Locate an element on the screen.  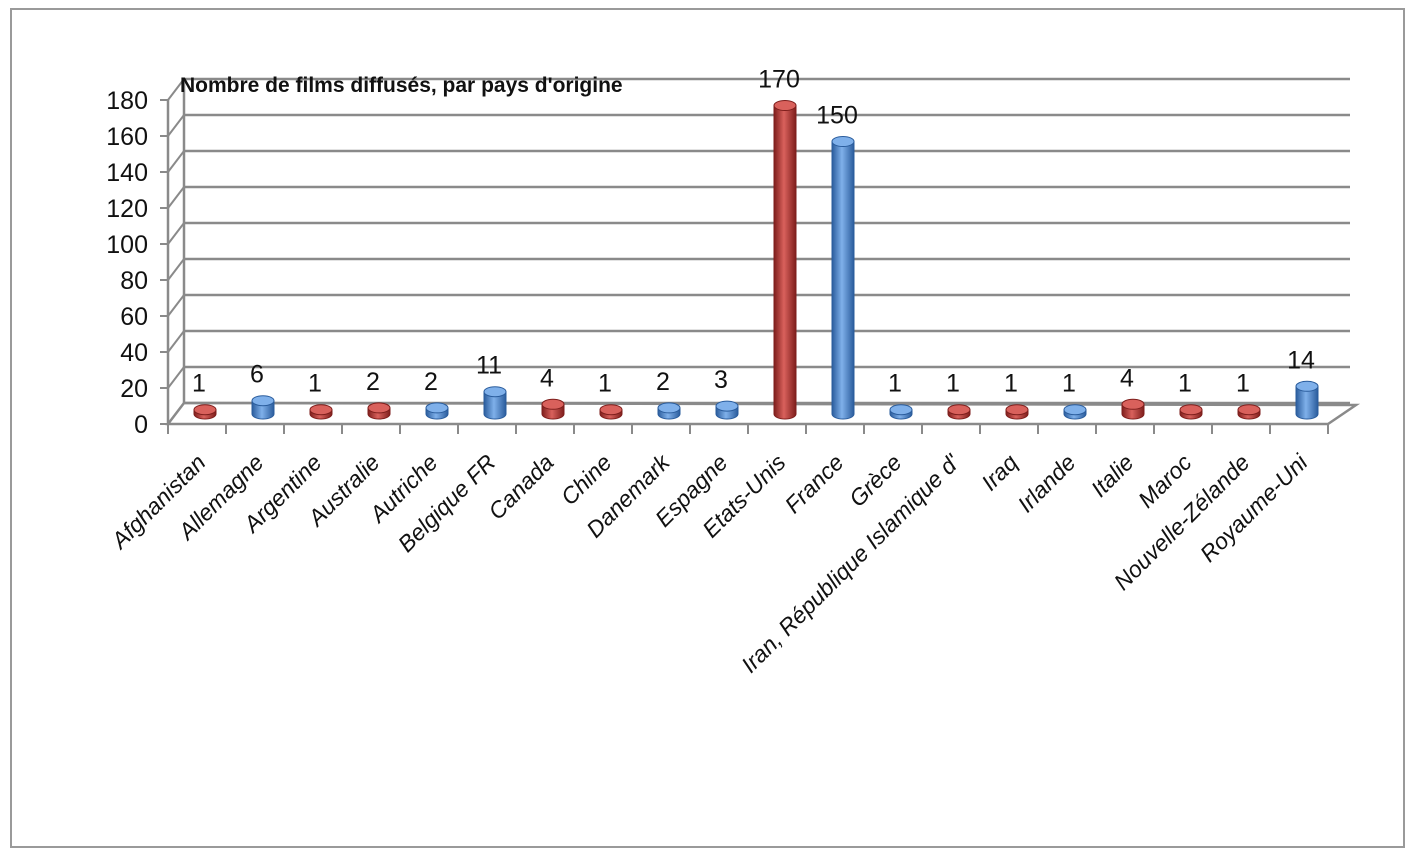
y-tick-label: 120 is located at coordinates (127, 209).